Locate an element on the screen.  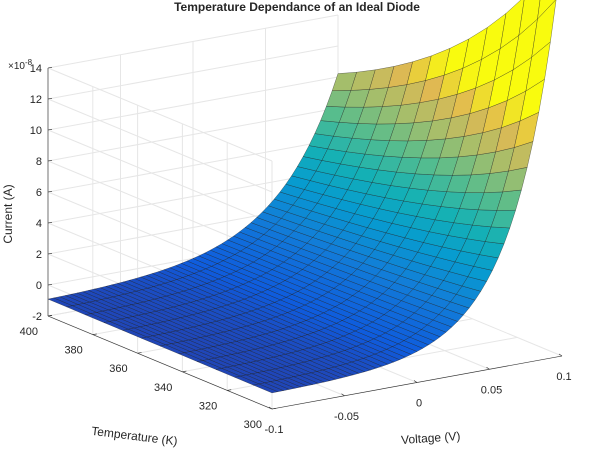
z-tick-label: 2 is located at coordinates (39, 255).